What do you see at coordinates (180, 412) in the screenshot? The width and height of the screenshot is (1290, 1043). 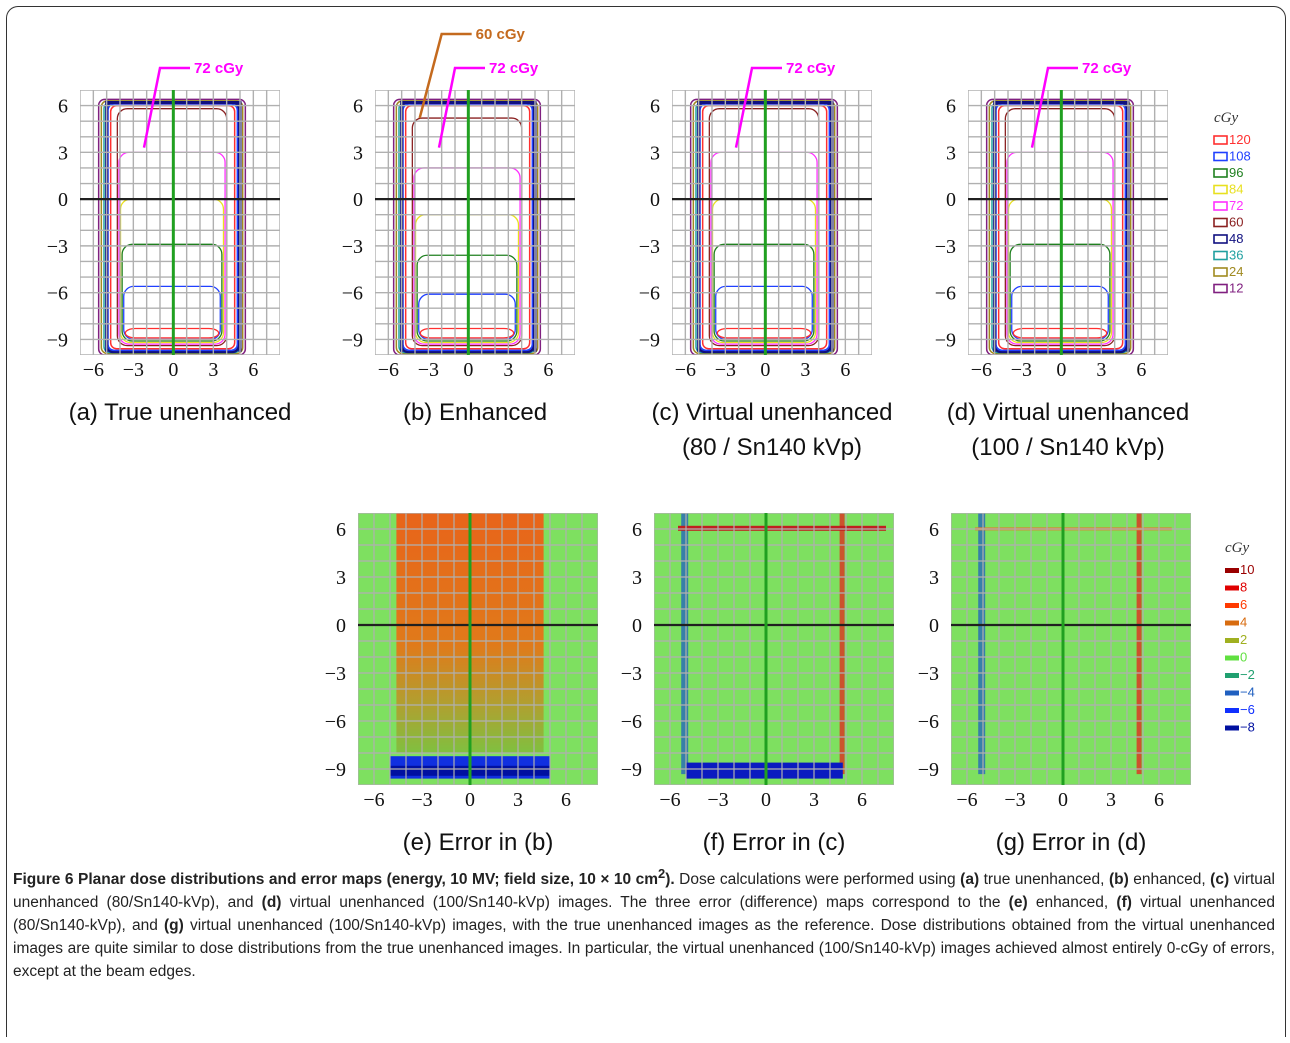 I see `panel-label: (a) True unenhanced` at bounding box center [180, 412].